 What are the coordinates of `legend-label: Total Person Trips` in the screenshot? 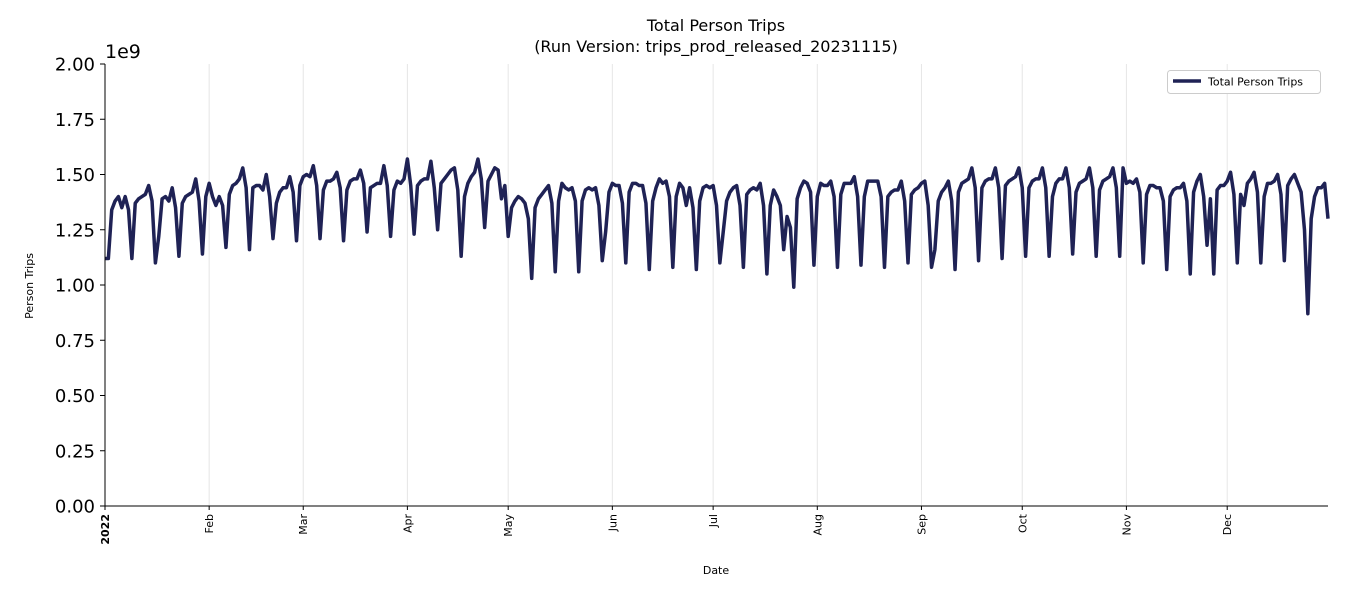 It's located at (1255, 82).